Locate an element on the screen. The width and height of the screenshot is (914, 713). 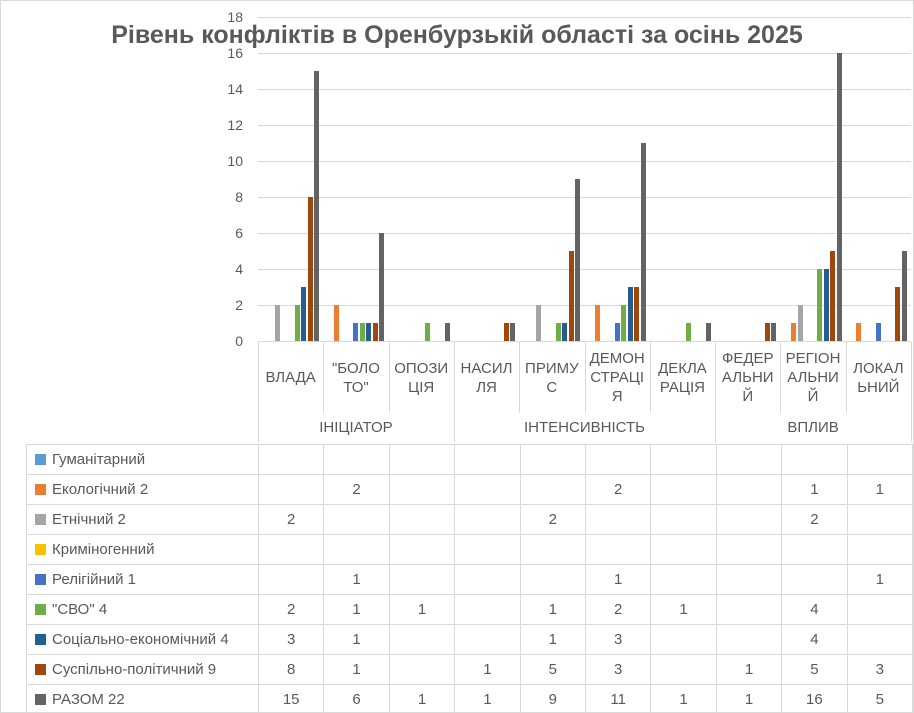
y-axis-tick-label: 16 is located at coordinates (235, 53).